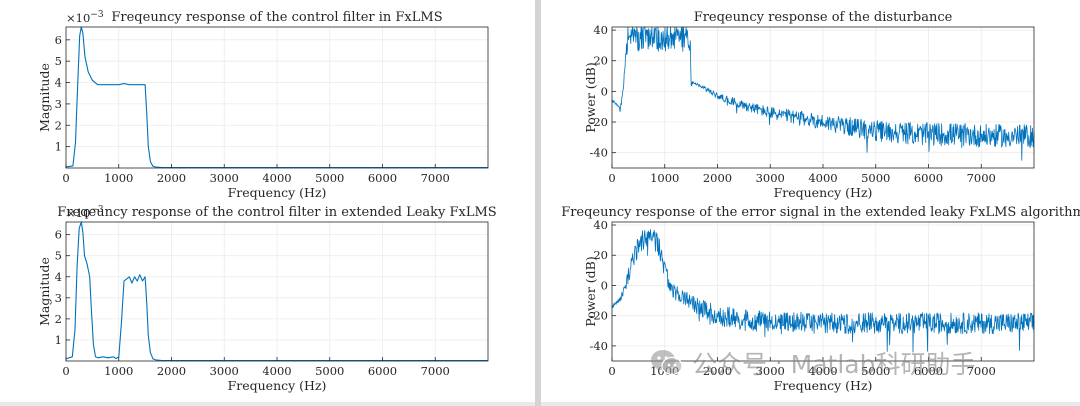 The image size is (1080, 406). Describe the element at coordinates (823, 17) in the screenshot. I see `chart-title: Freqeuncy response of the disturbance` at that location.